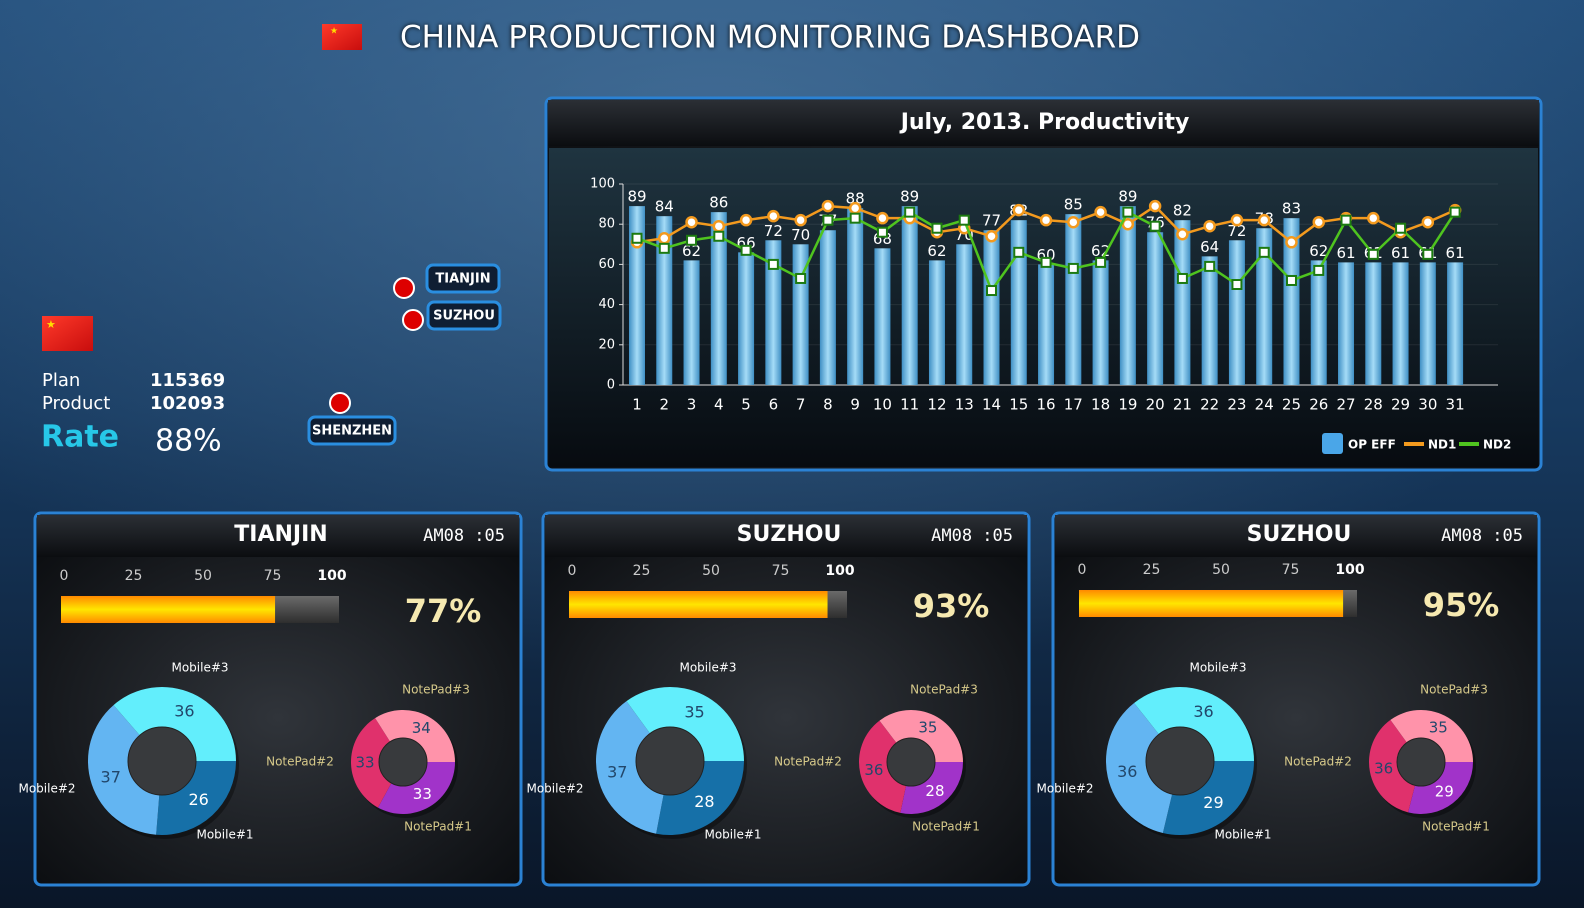 This screenshot has width=1584, height=908. I want to click on x-tick-label: 15, so click(1018, 405).